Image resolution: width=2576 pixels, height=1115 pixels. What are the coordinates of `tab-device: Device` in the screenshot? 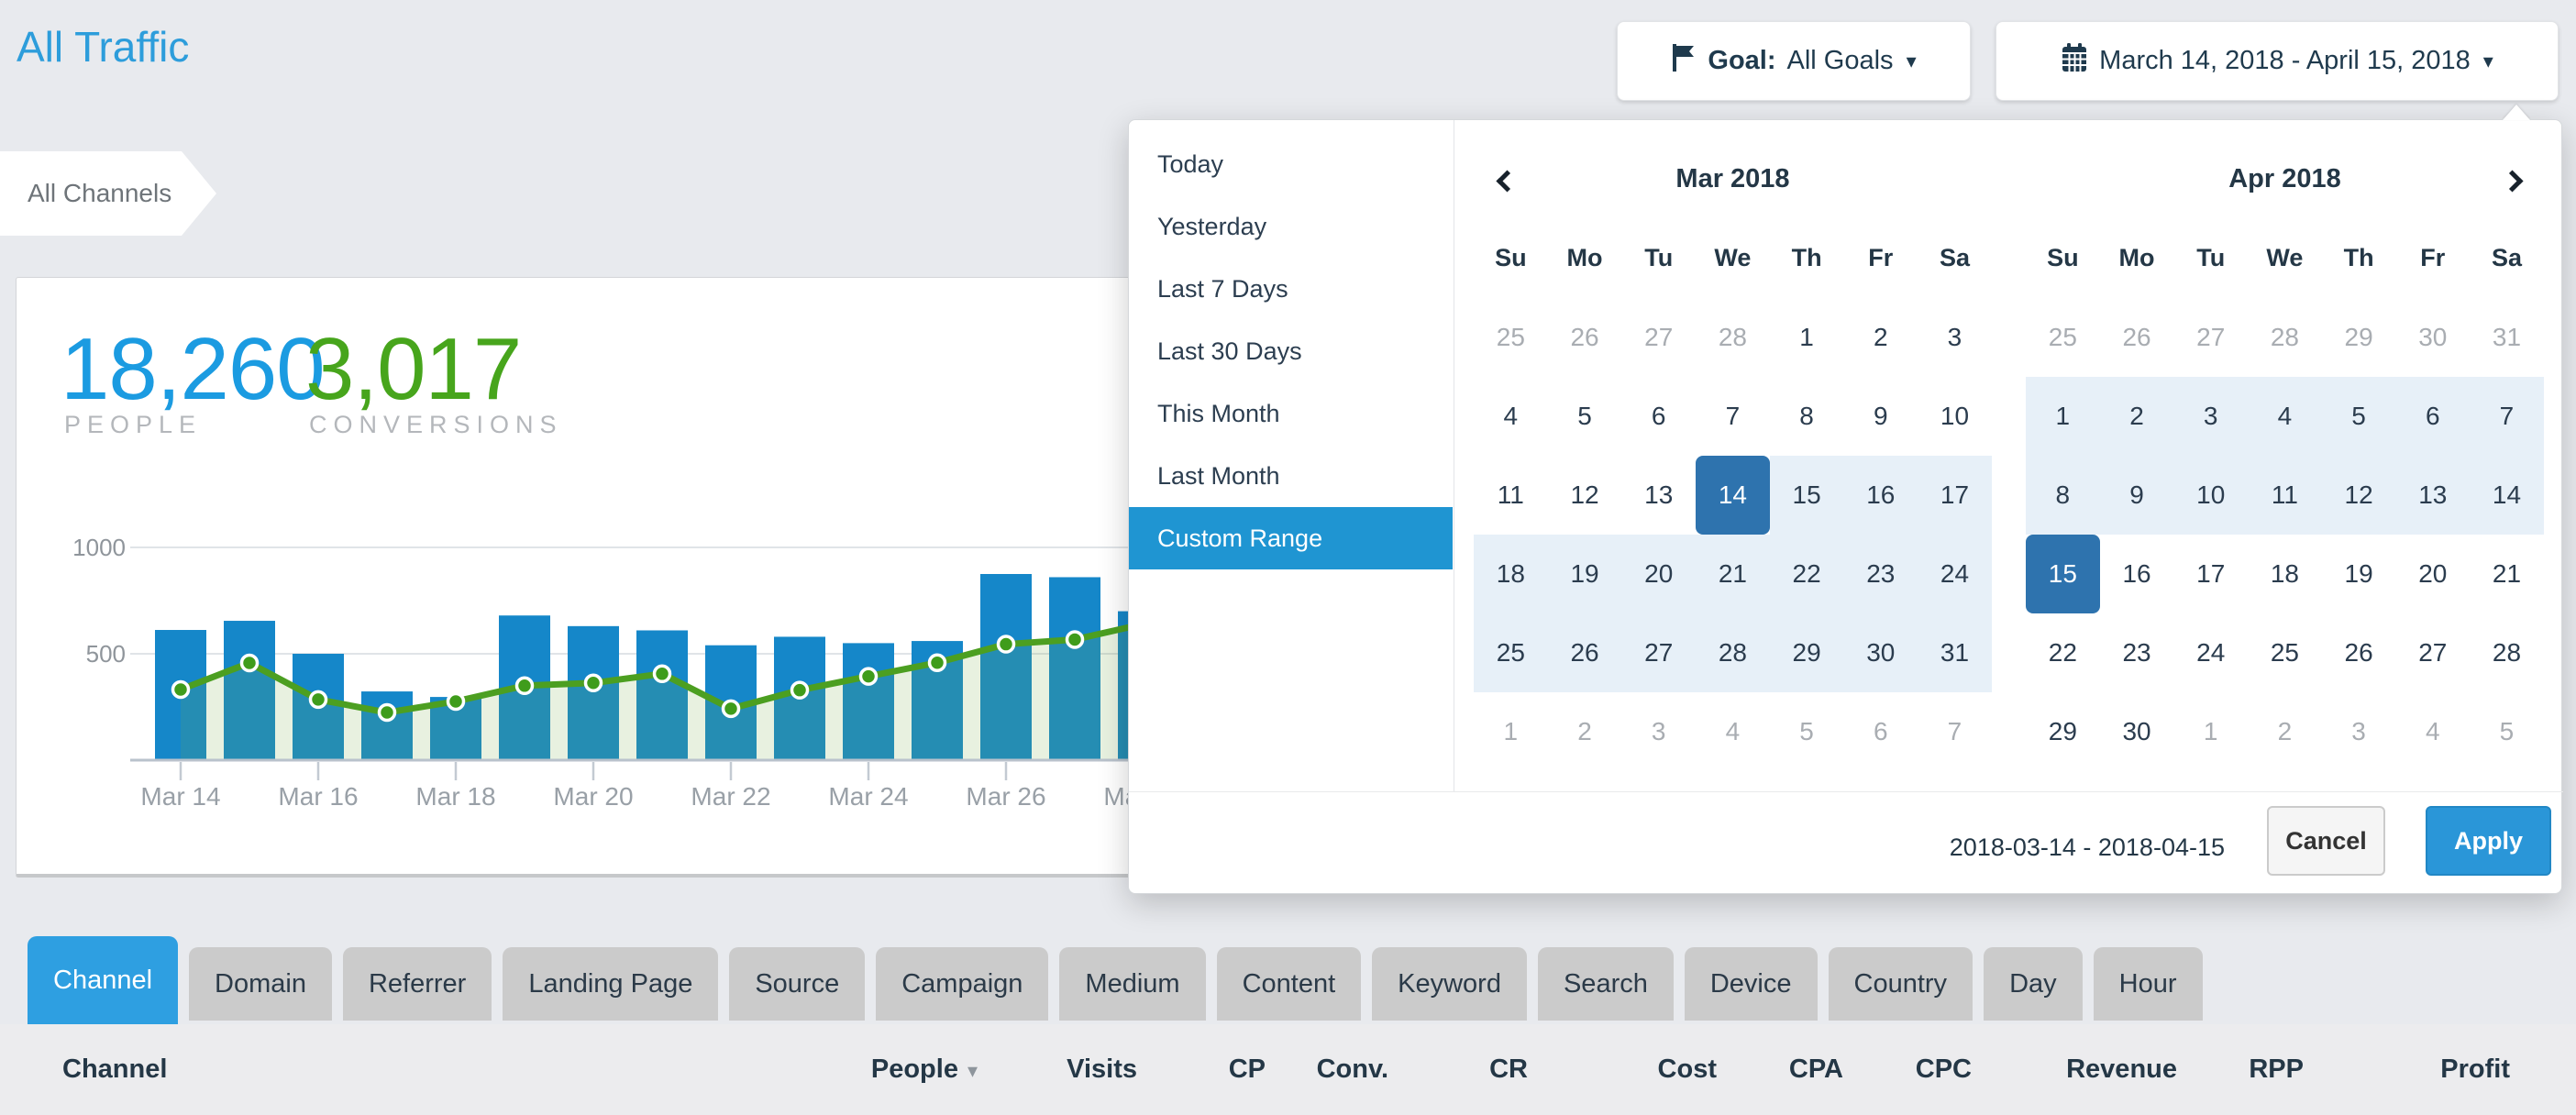 It's located at (1751, 984).